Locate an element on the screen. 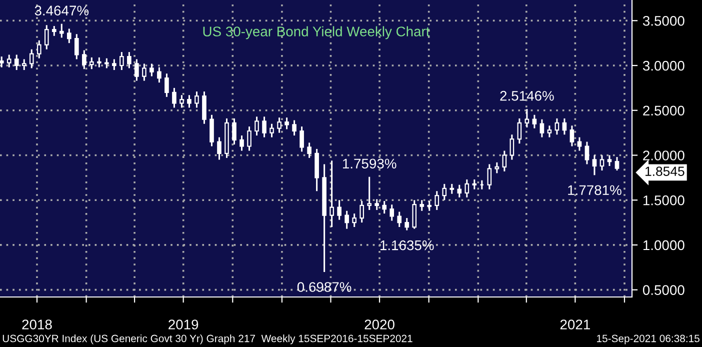 This screenshot has height=347, width=702. annotation: 1.7593% is located at coordinates (369, 163).